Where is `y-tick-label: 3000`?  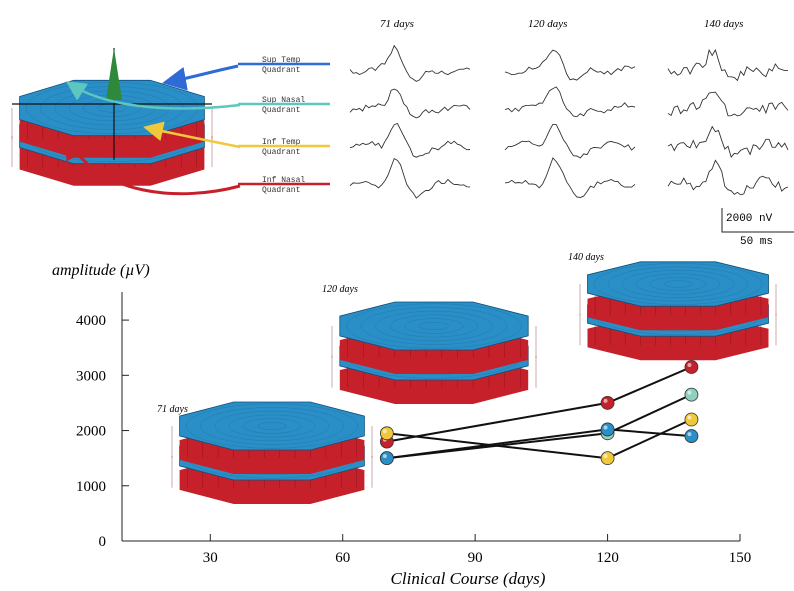
y-tick-label: 3000 is located at coordinates (91, 376).